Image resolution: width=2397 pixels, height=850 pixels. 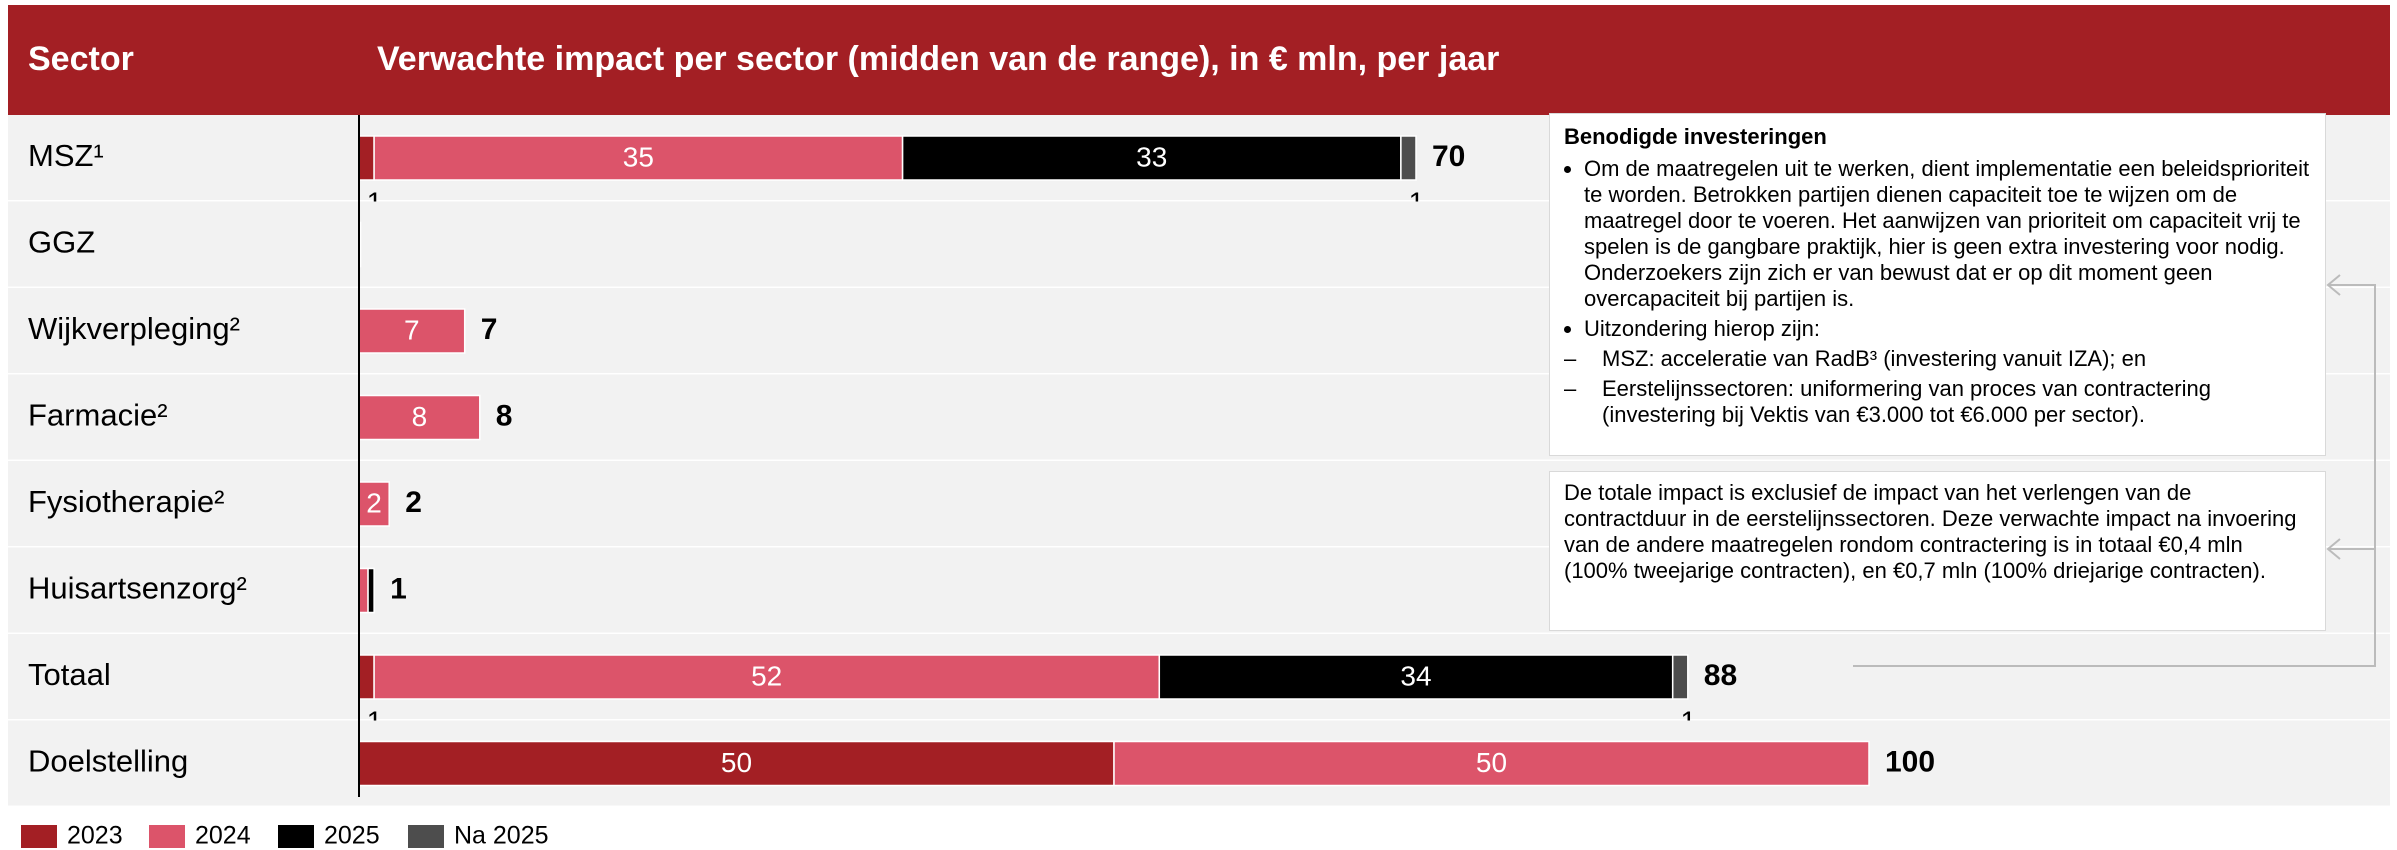 What do you see at coordinates (69, 674) in the screenshot?
I see `category-label: Totaal` at bounding box center [69, 674].